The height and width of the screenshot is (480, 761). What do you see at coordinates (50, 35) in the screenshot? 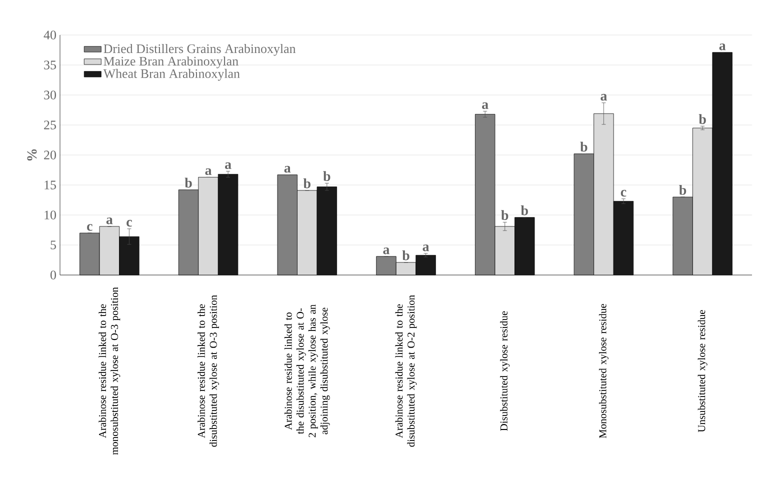
I see `y-tick-label: 40` at bounding box center [50, 35].